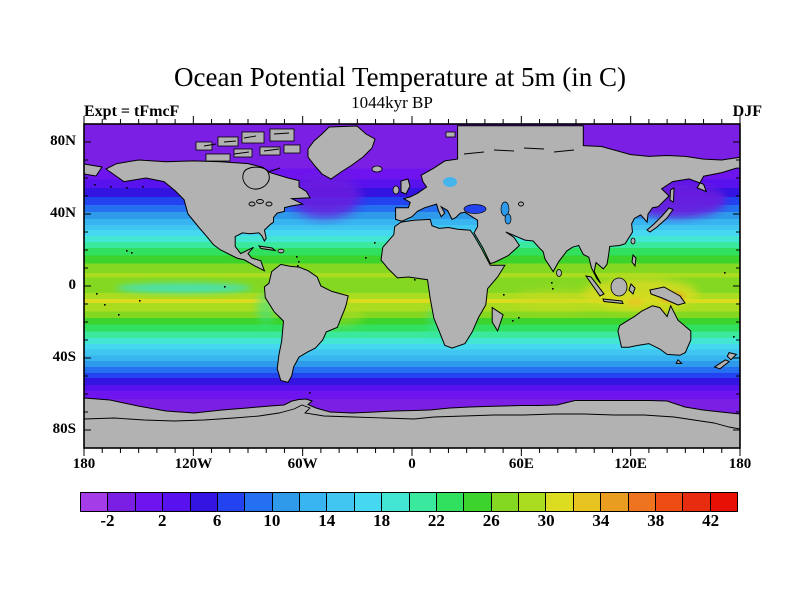  I want to click on land-greenland, so click(341, 152).